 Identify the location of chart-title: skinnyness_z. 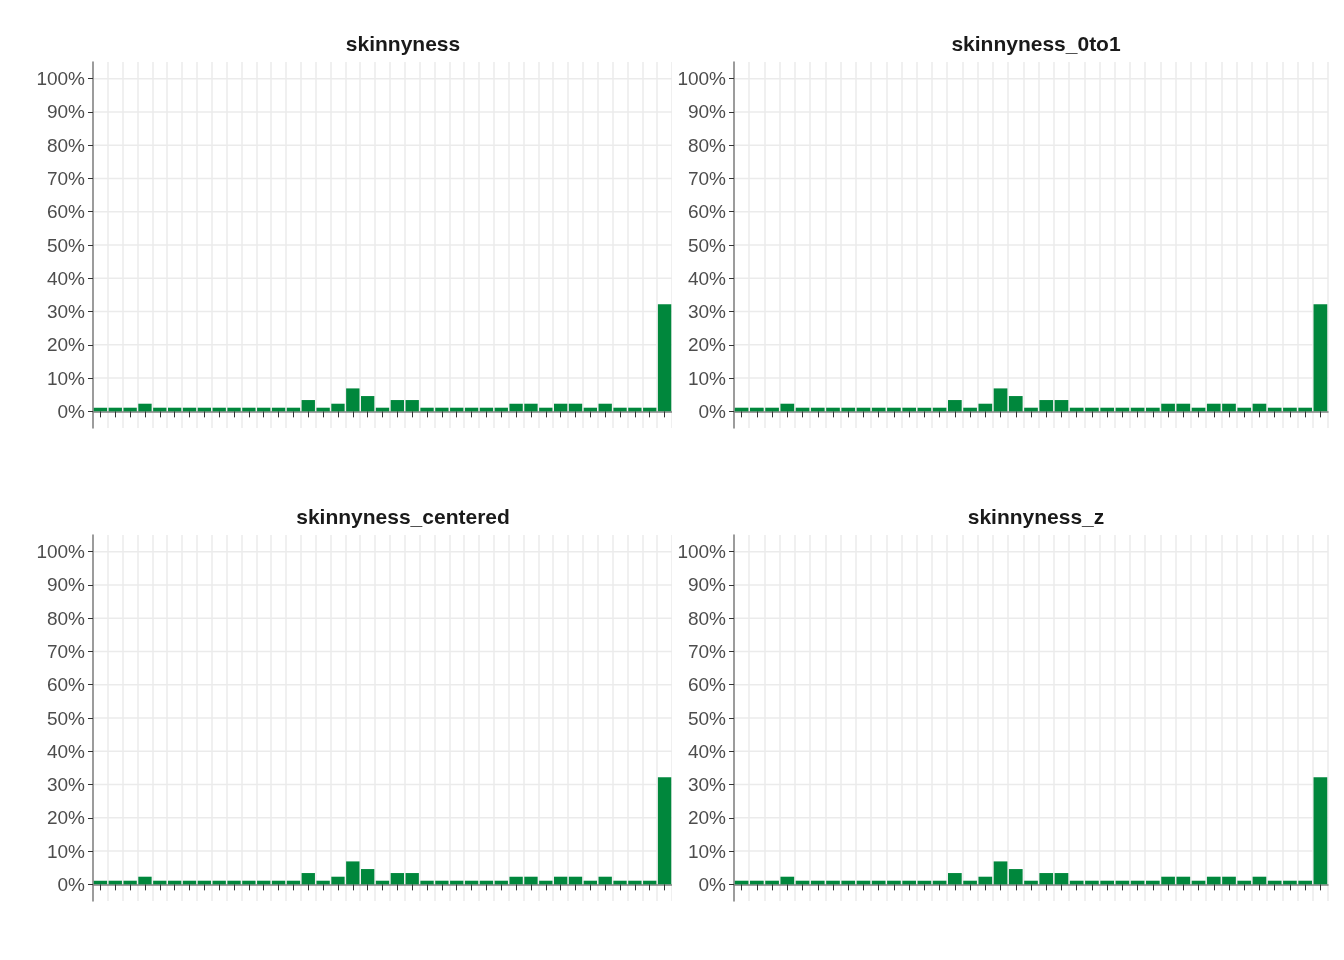
(1036, 516).